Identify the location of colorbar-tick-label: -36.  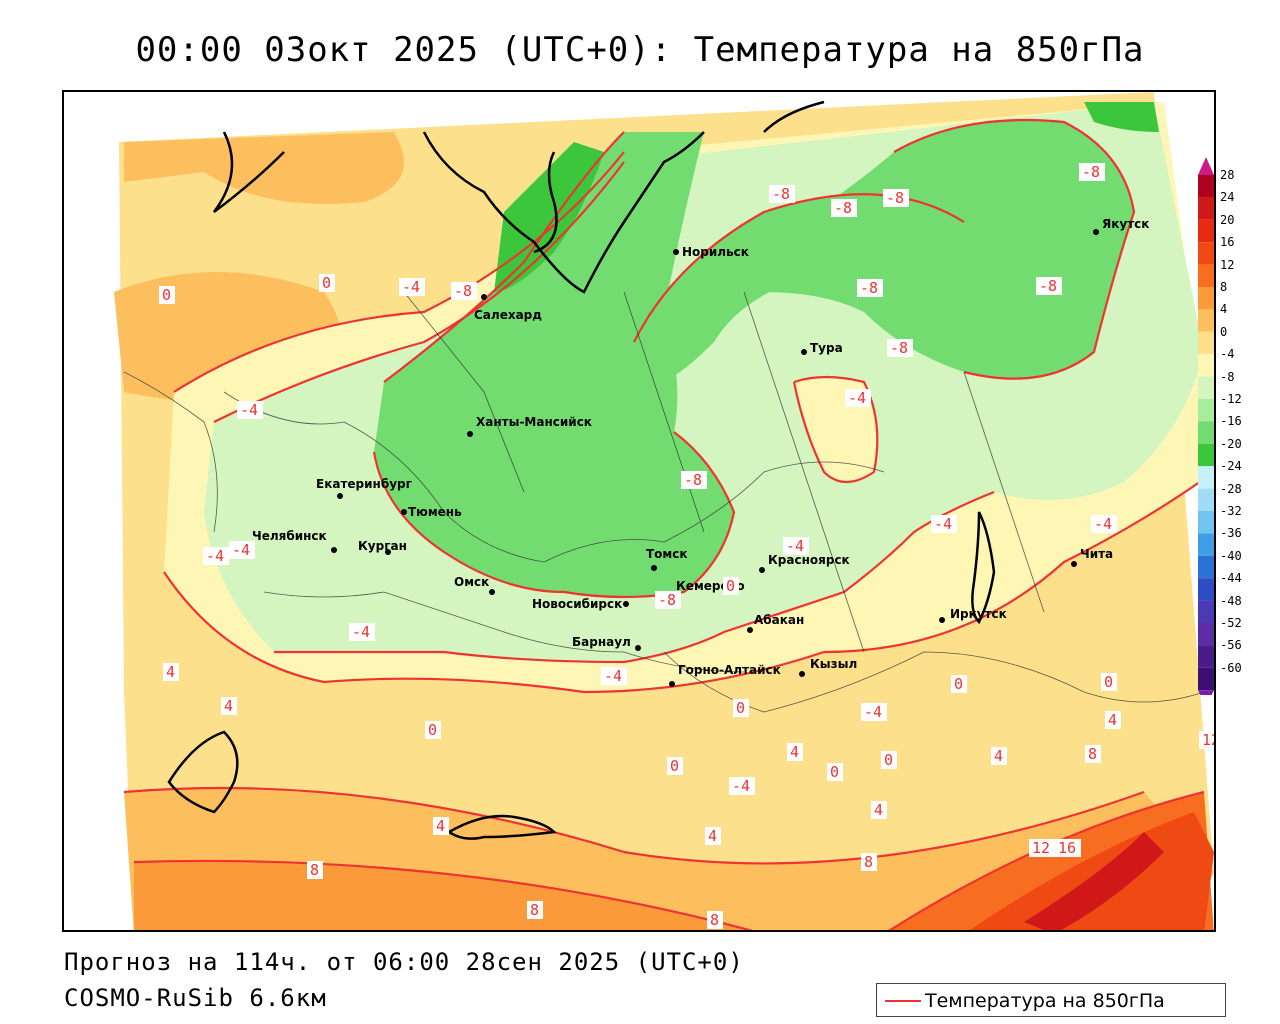
(1231, 533).